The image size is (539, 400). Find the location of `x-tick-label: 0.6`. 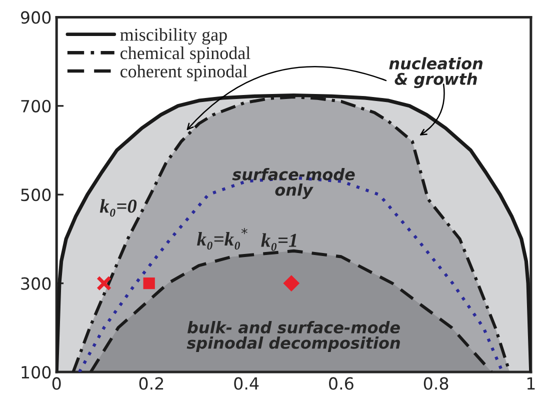

x-tick-label: 0.6 is located at coordinates (341, 383).